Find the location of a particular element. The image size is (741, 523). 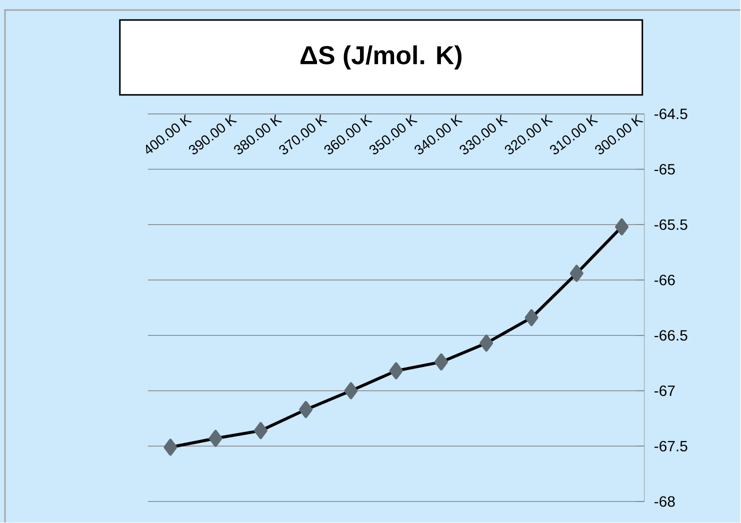

y-tick-label: -65 is located at coordinates (664, 169).